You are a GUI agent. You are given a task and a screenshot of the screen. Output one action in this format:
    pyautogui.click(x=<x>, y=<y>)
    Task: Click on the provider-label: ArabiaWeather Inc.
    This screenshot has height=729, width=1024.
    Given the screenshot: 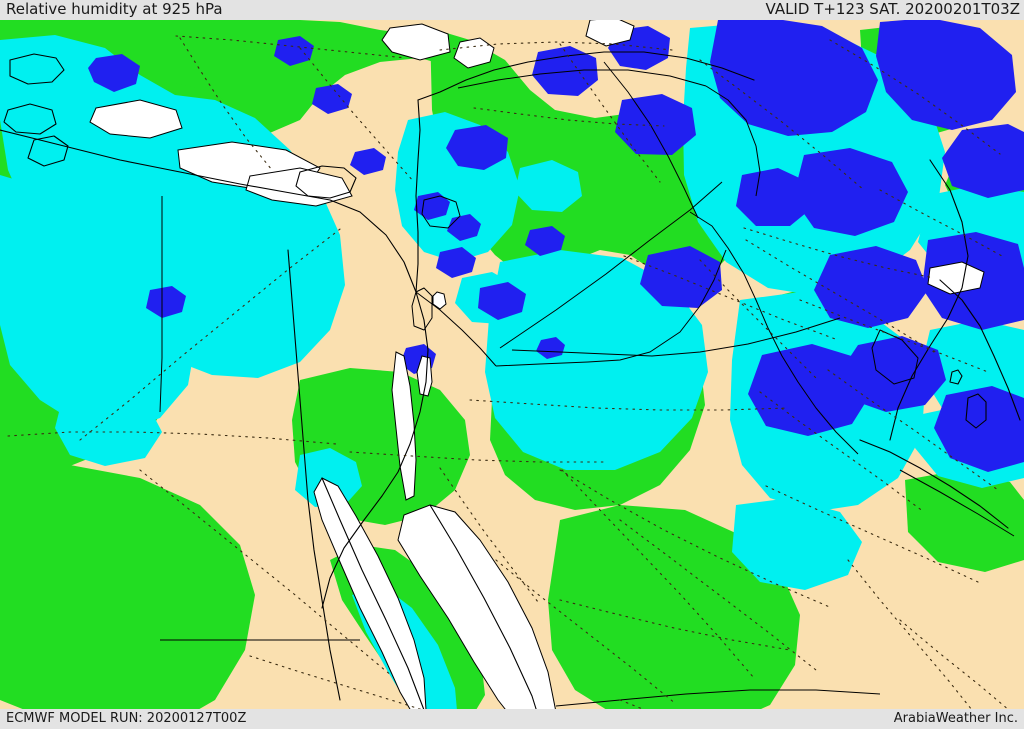 What is the action you would take?
    pyautogui.click(x=955, y=718)
    